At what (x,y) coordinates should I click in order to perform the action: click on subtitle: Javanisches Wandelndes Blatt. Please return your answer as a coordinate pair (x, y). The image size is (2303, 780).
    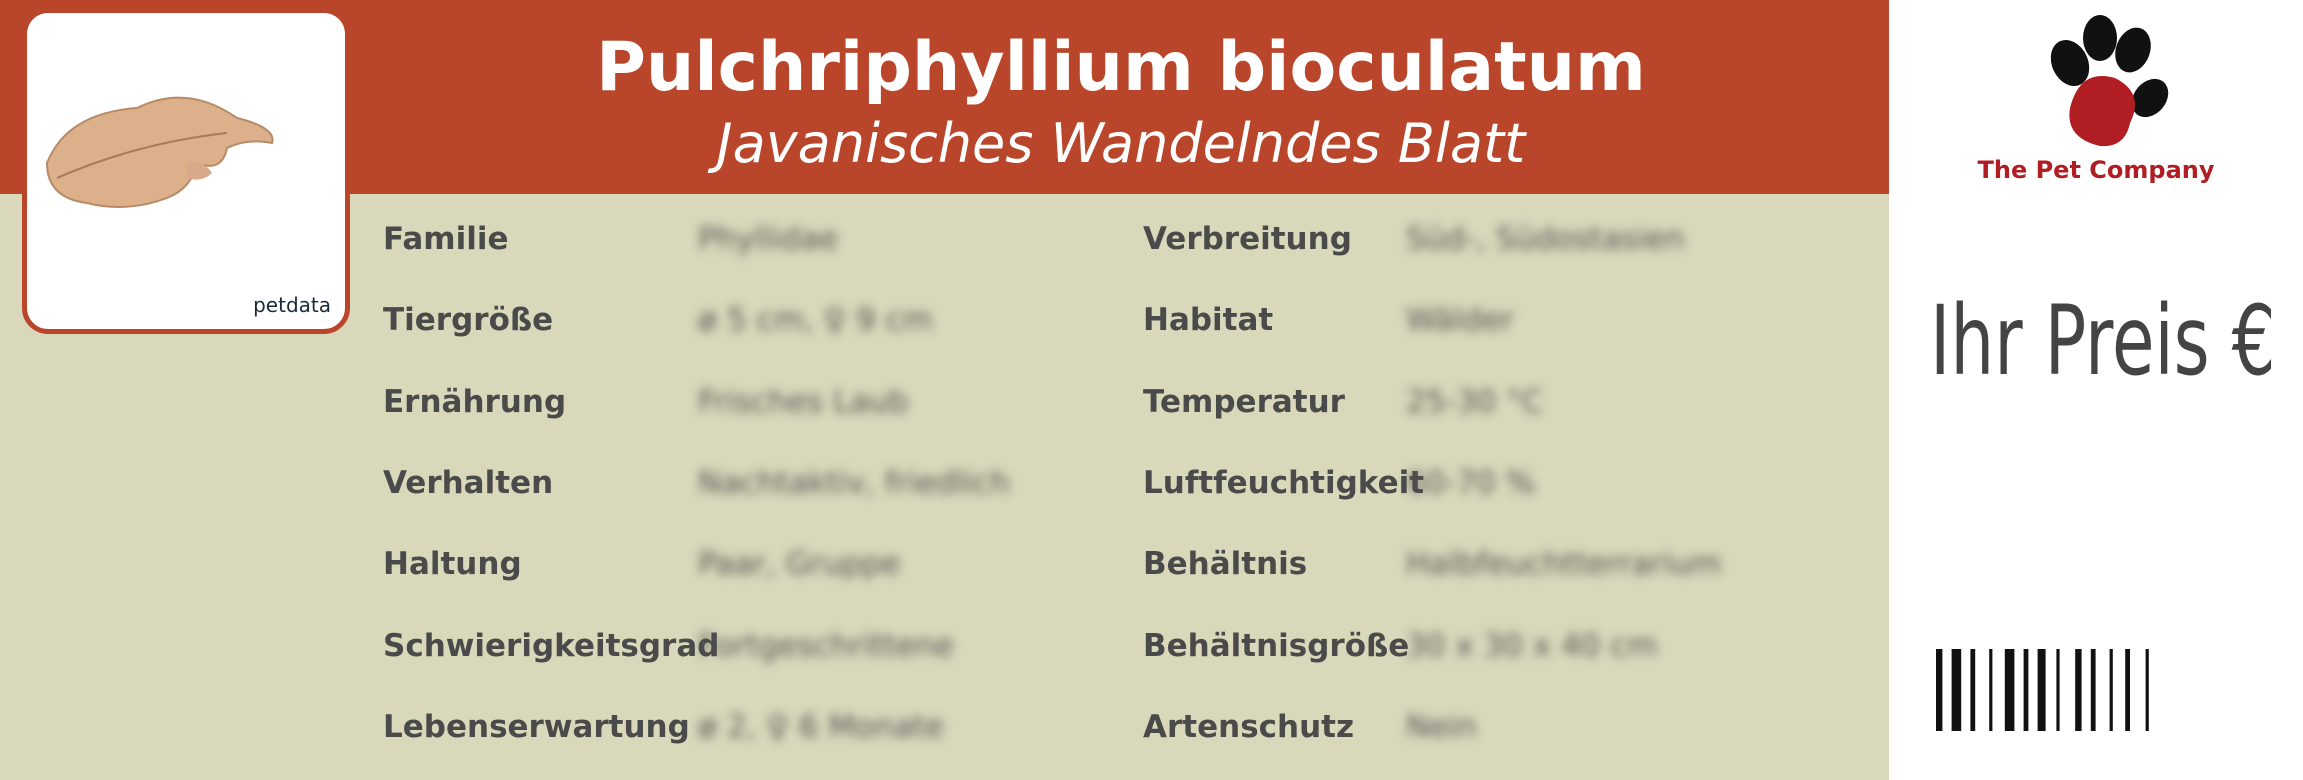
    Looking at the image, I should click on (1121, 143).